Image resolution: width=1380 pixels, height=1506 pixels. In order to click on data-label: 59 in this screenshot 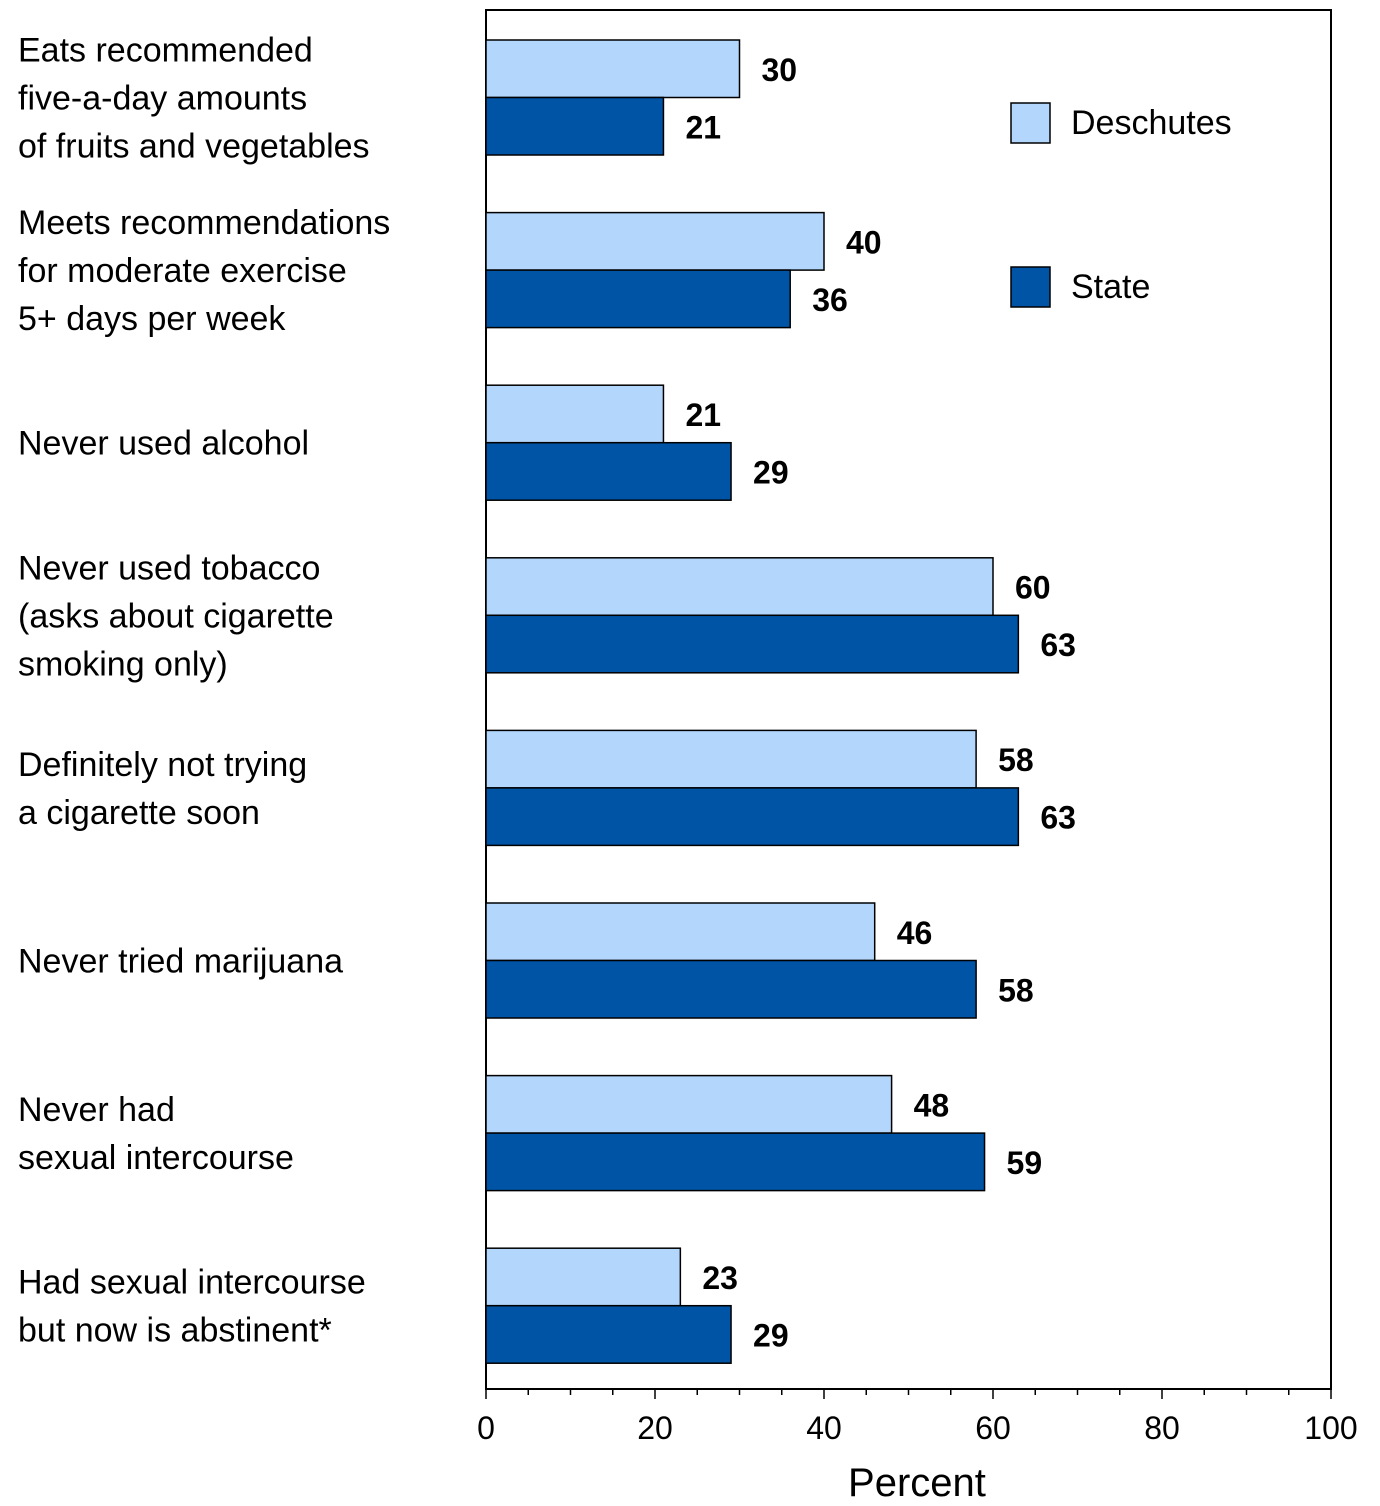, I will do `click(1025, 1163)`.